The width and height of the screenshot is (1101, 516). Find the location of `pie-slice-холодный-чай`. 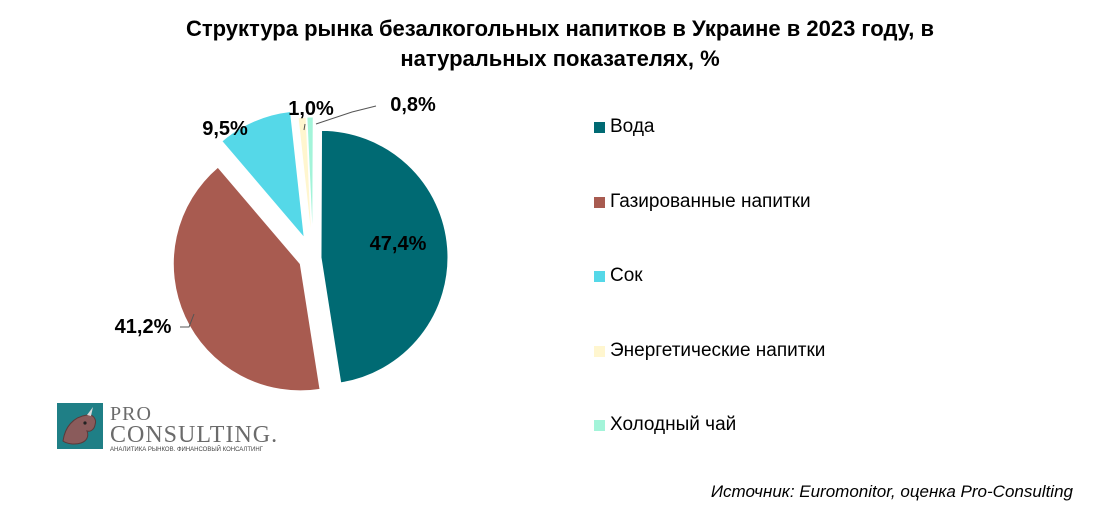

pie-slice-холодный-чай is located at coordinates (310, 180).